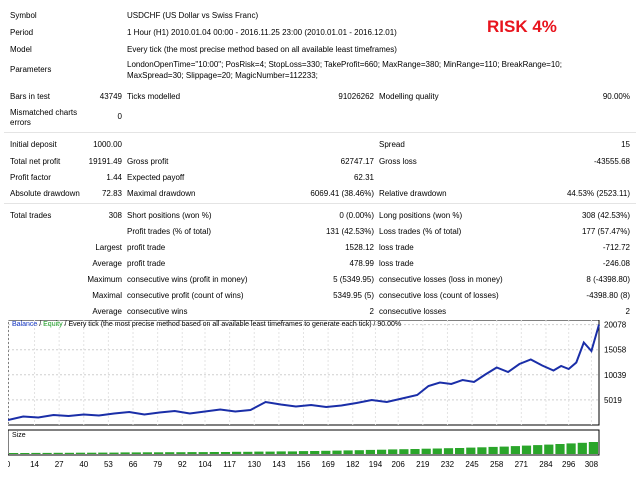 The image size is (640, 480). I want to click on max-cons-losses-label: consecutive losses (loss in money), so click(441, 279).